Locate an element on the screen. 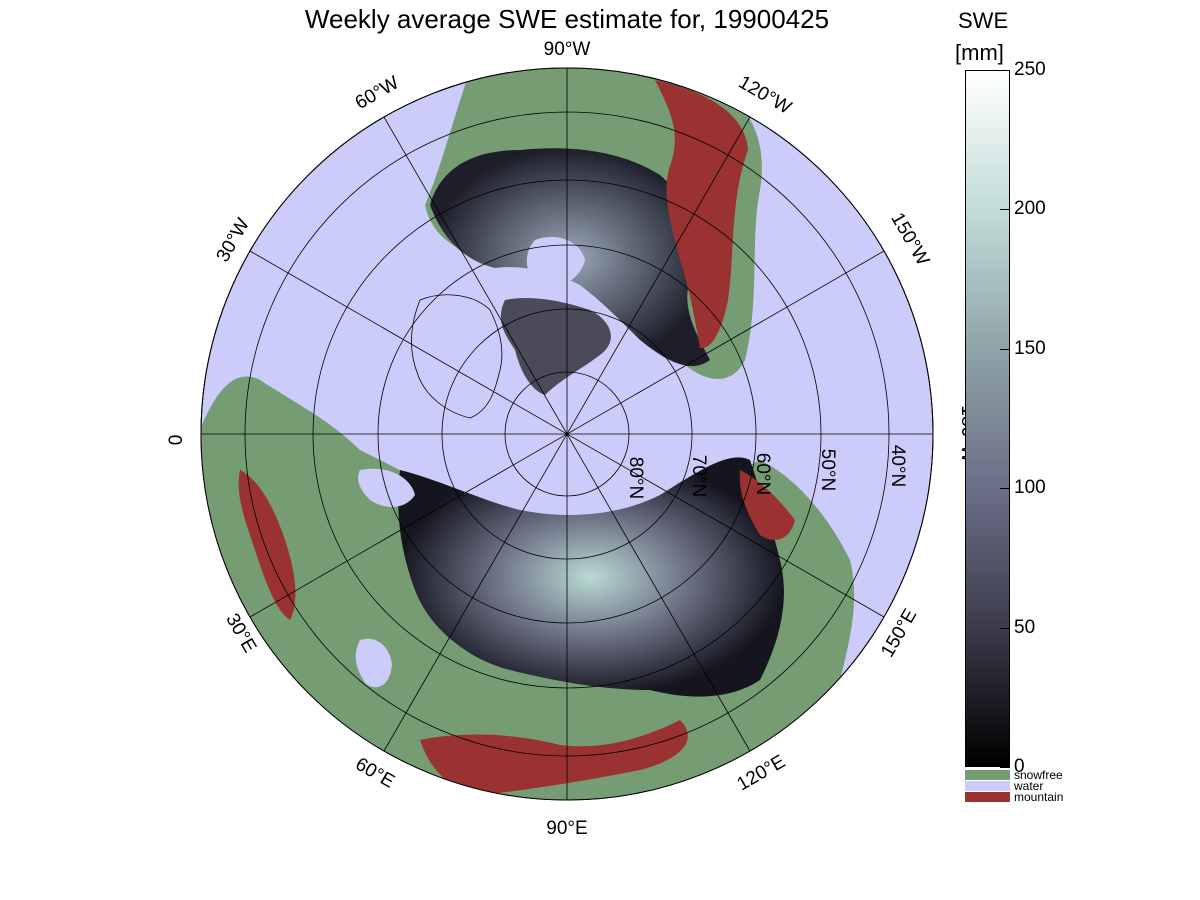  lon-label-120e: 120°E is located at coordinates (761, 773).